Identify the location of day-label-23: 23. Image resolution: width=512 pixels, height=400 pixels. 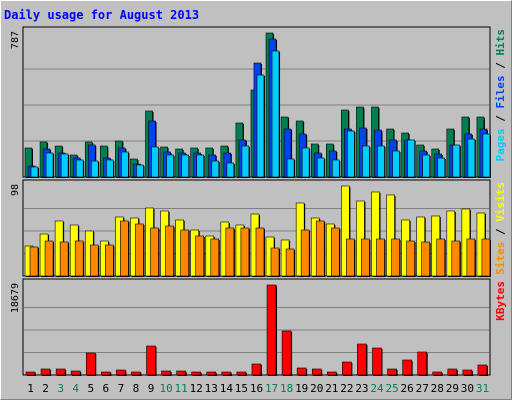
(361, 388).